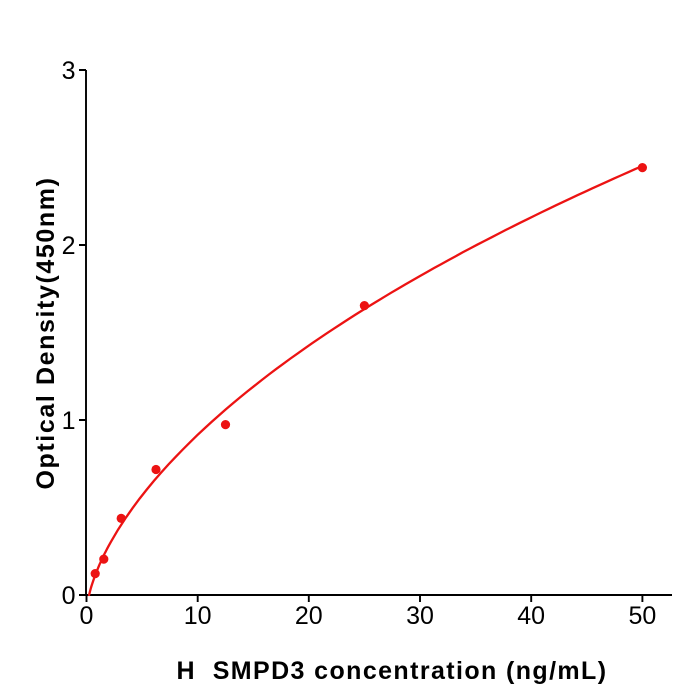  Describe the element at coordinates (642, 616) in the screenshot. I see `svg-text: 50` at that location.